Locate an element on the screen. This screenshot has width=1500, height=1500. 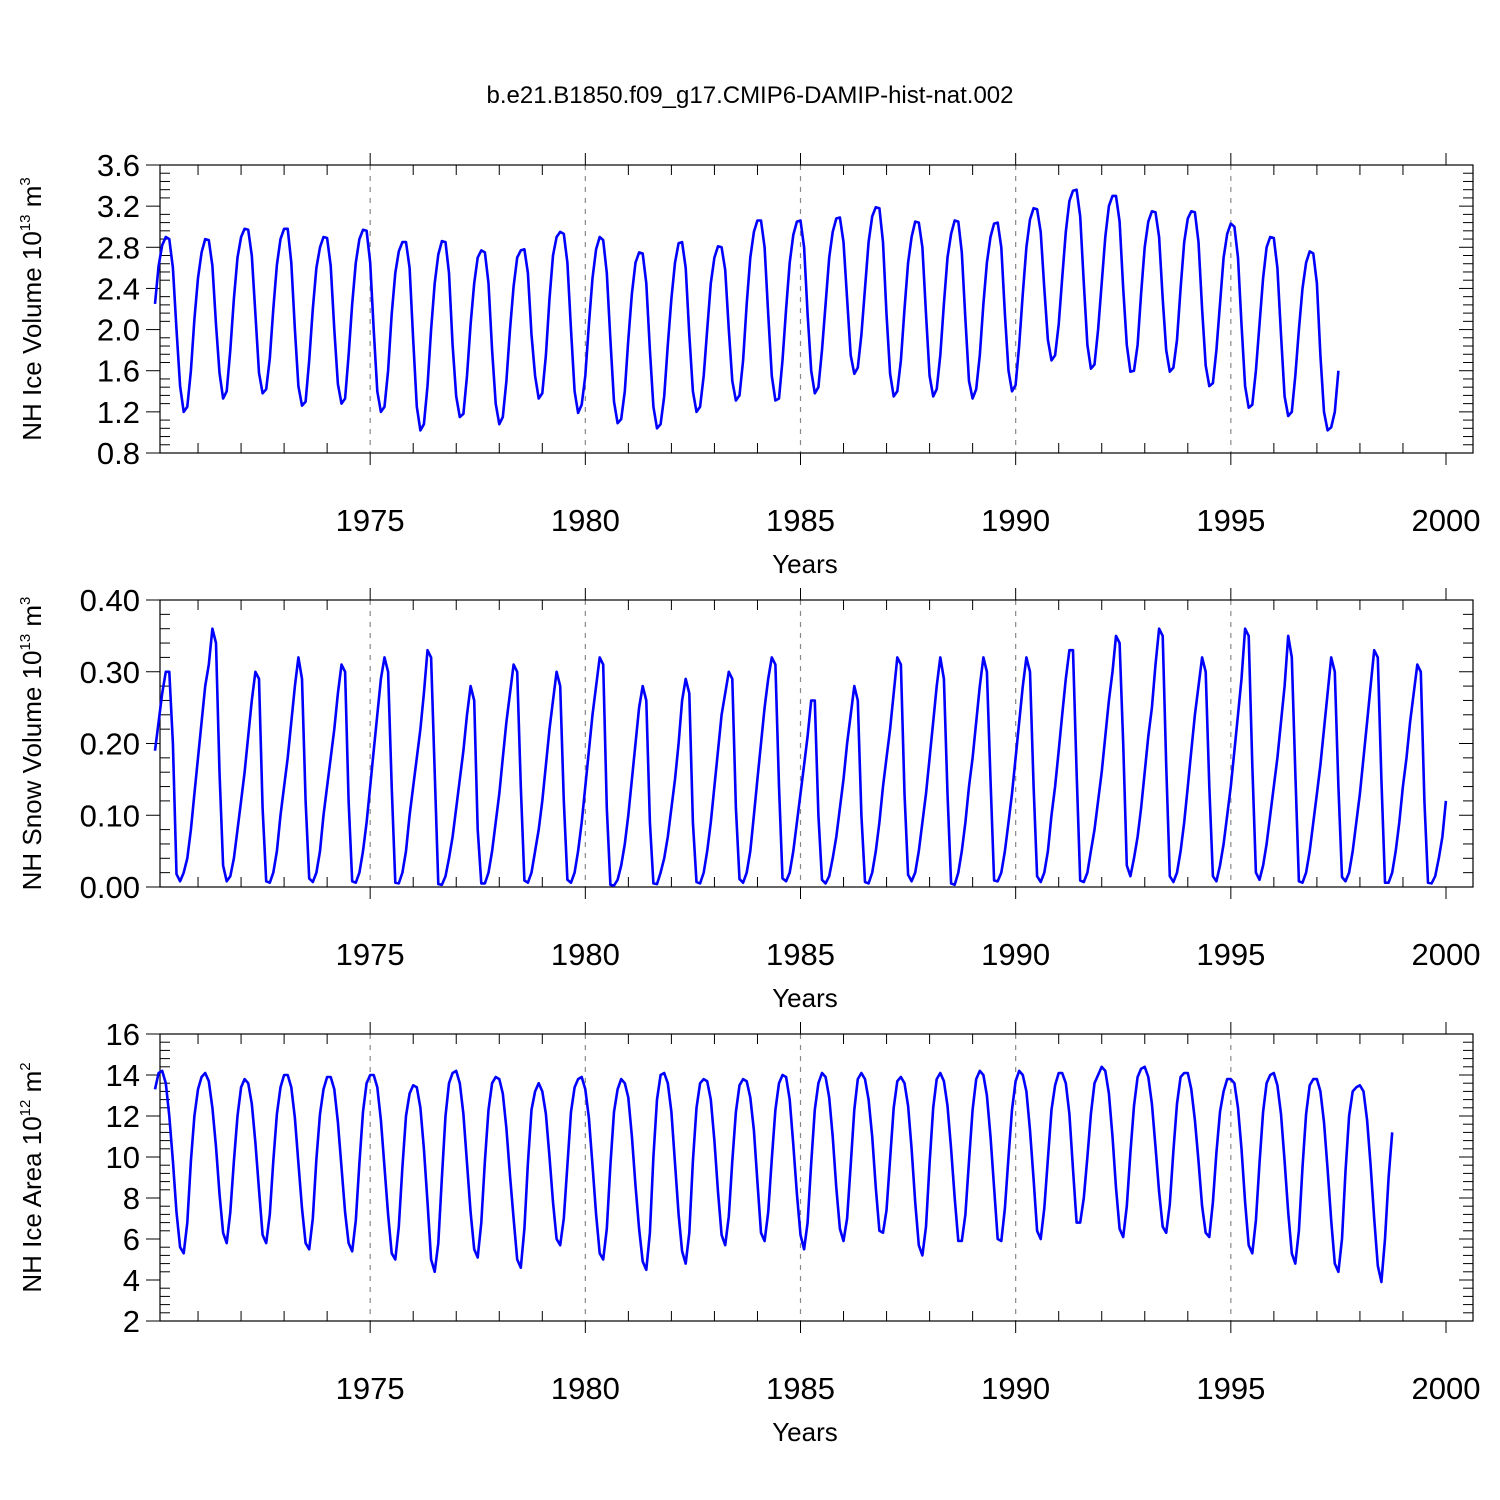
y-tick-label: 2.8 is located at coordinates (118, 247).